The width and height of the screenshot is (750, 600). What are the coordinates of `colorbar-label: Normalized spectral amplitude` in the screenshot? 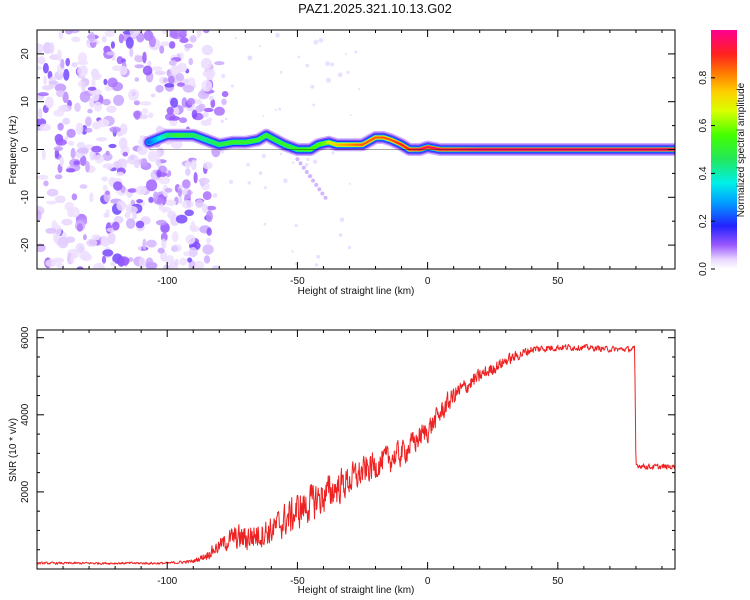 It's located at (741, 149).